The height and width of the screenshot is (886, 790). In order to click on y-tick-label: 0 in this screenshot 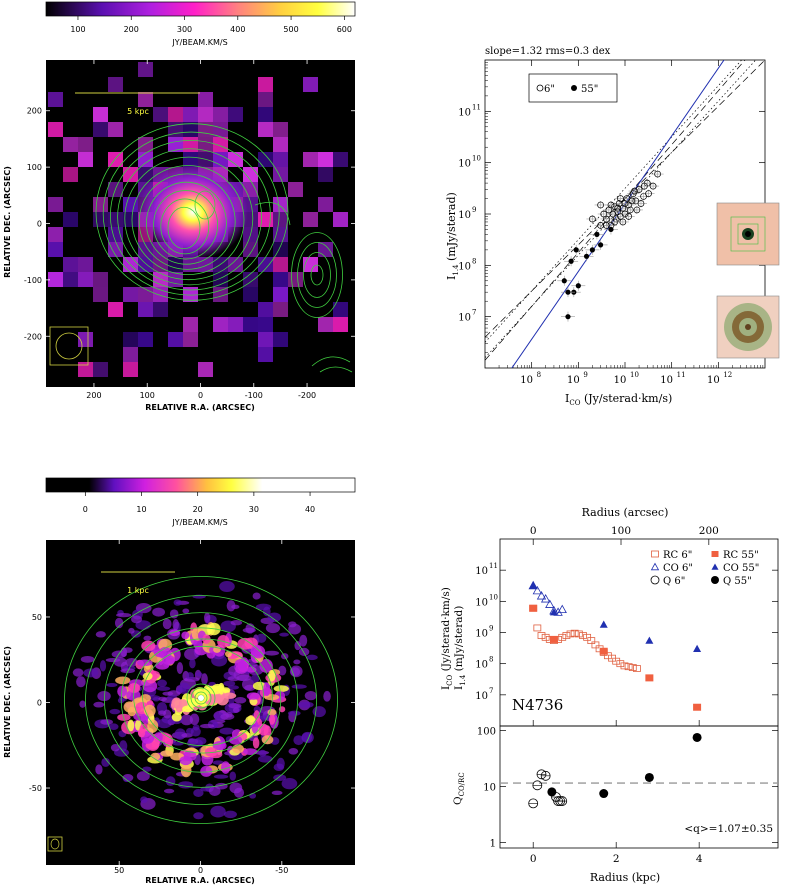, I will do `click(39, 224)`.